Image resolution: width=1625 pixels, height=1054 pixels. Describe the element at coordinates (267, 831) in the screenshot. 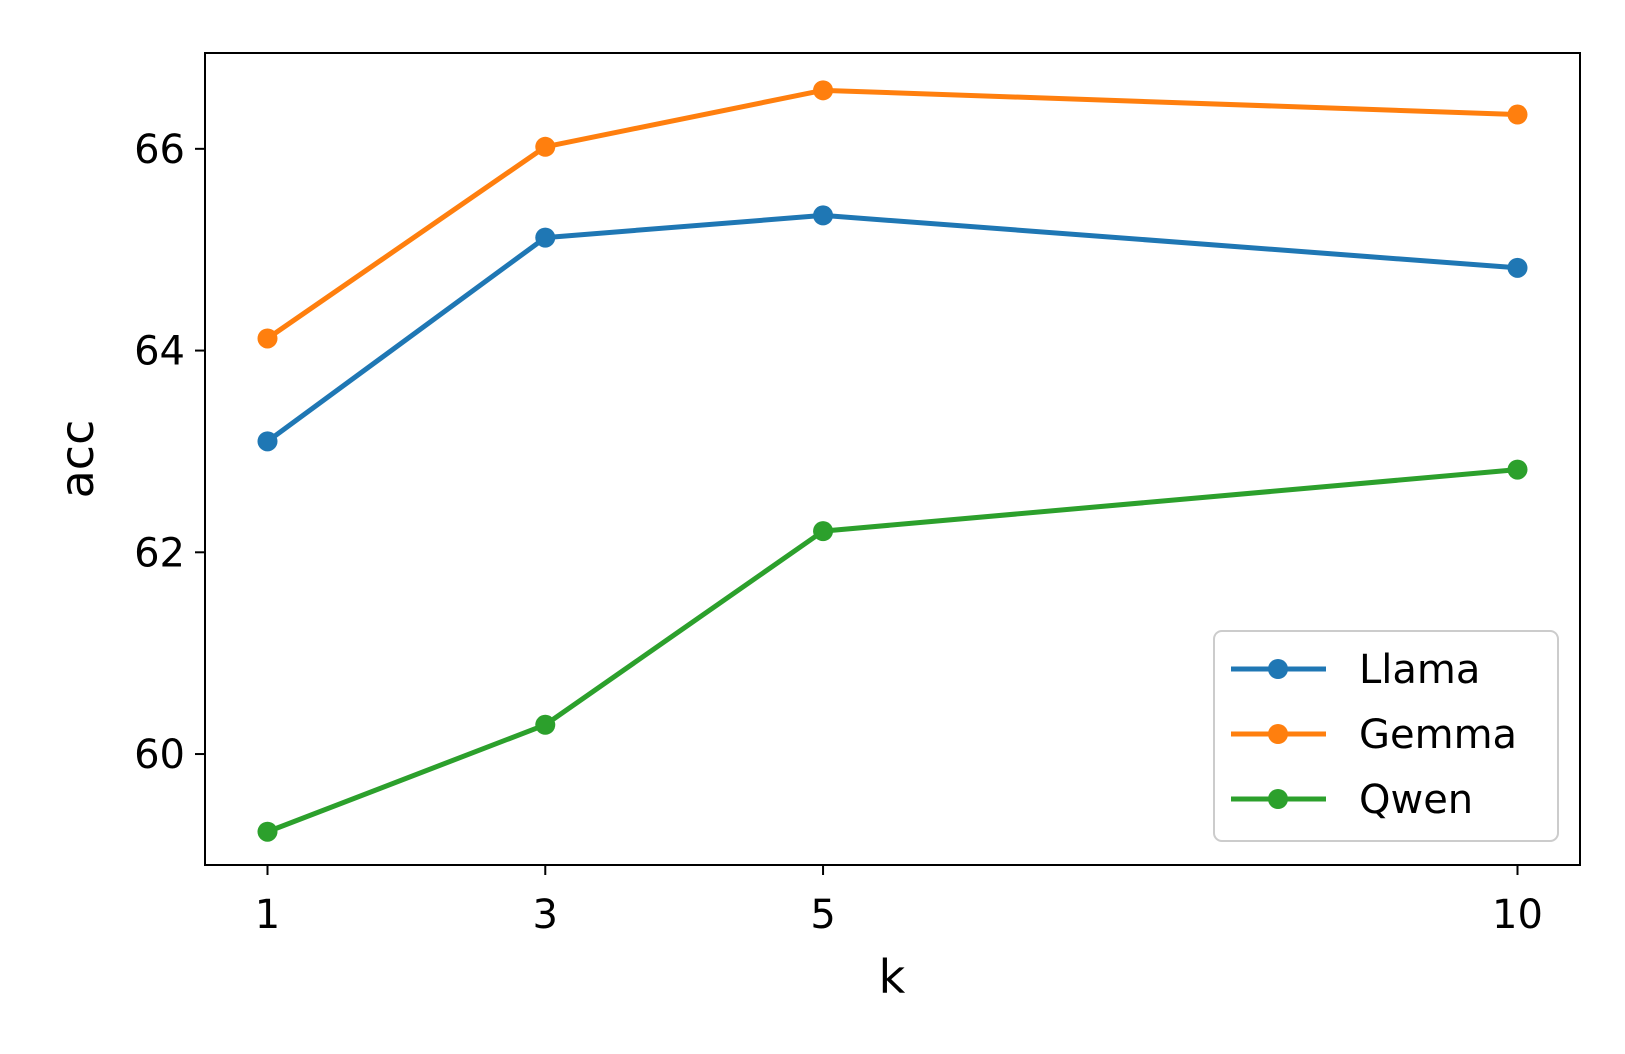

I see `data-point-qwen-k1` at that location.